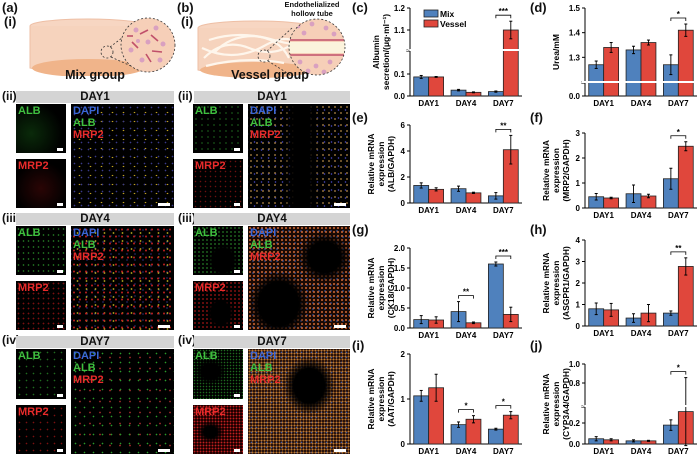 The width and height of the screenshot is (700, 455). What do you see at coordinates (299, 156) in the screenshot?
I see `vessel-day1-merge-image: DAPI ALB MRP2` at bounding box center [299, 156].